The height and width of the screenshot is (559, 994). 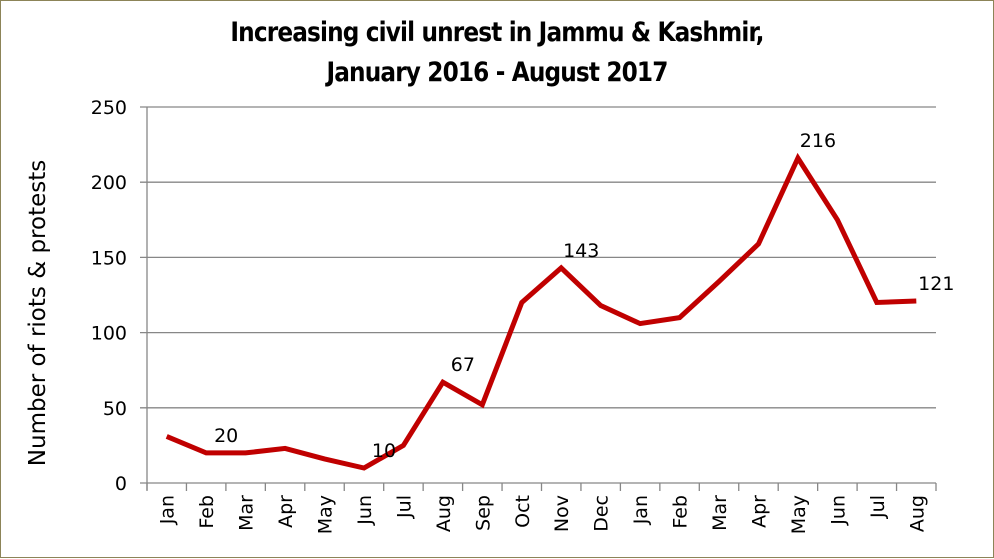 I want to click on x-tick-label: Nov, so click(x=562, y=513).